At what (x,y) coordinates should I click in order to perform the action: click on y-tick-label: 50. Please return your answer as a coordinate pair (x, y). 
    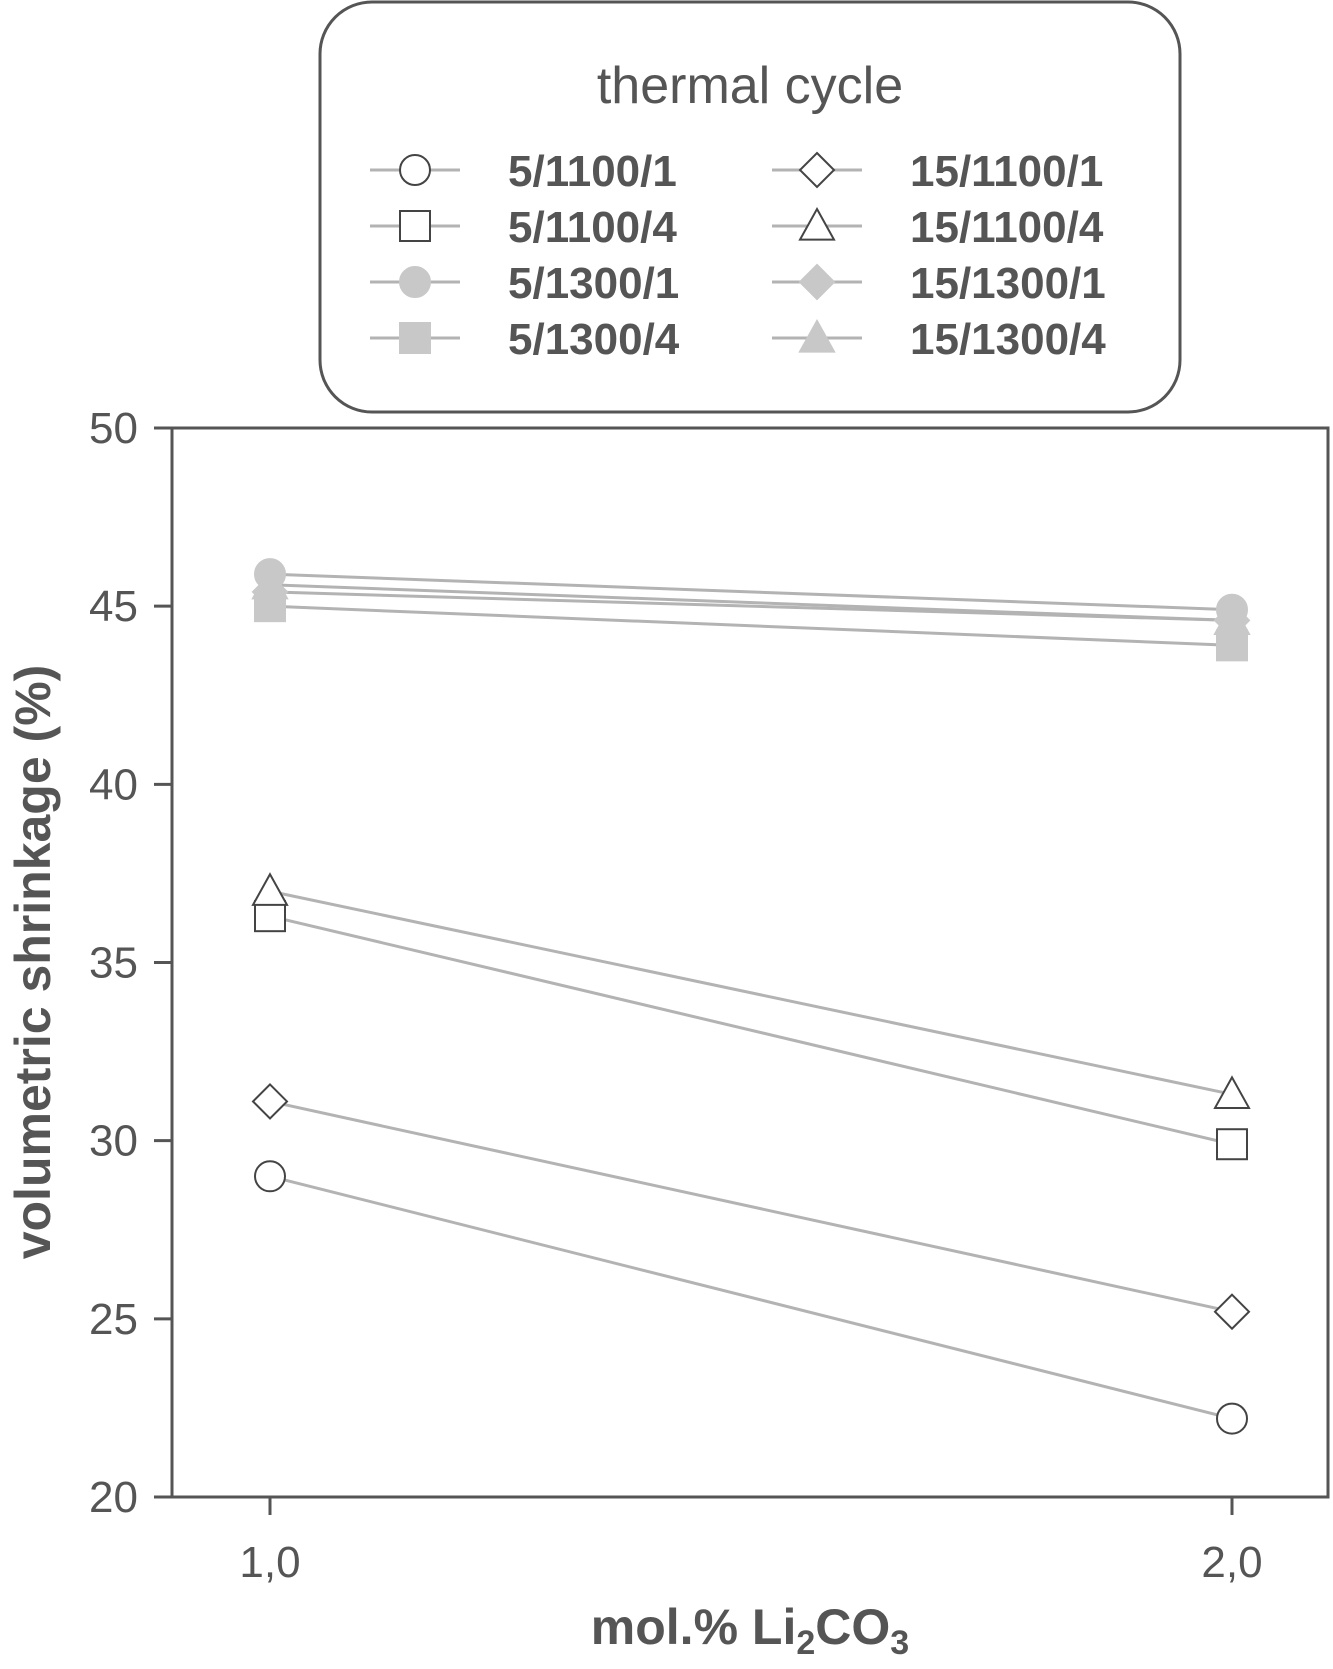
    Looking at the image, I should click on (113, 428).